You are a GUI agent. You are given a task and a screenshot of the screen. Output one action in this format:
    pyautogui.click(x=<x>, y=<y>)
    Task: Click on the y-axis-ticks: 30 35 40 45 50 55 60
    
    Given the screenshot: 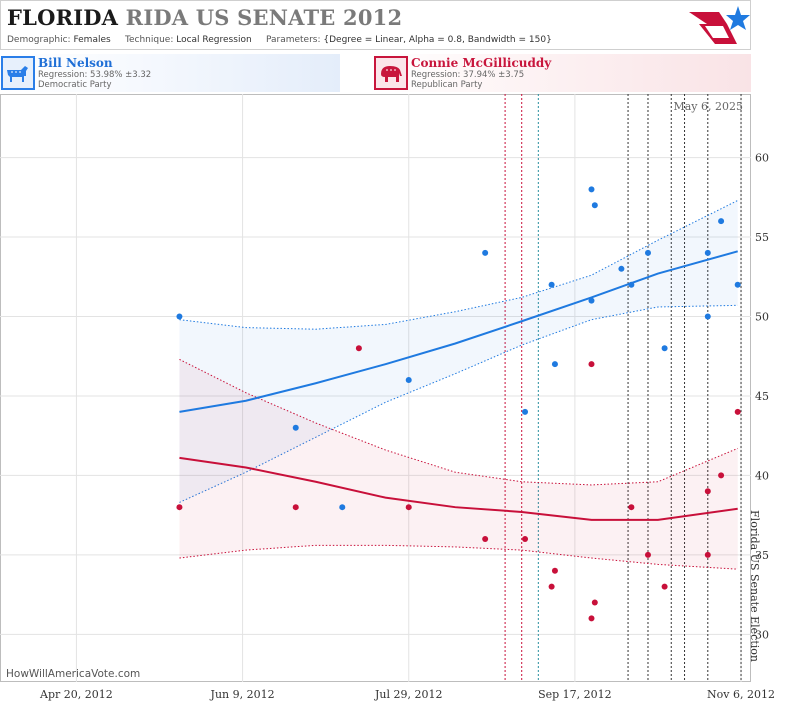 What is the action you would take?
    pyautogui.click(x=762, y=397)
    